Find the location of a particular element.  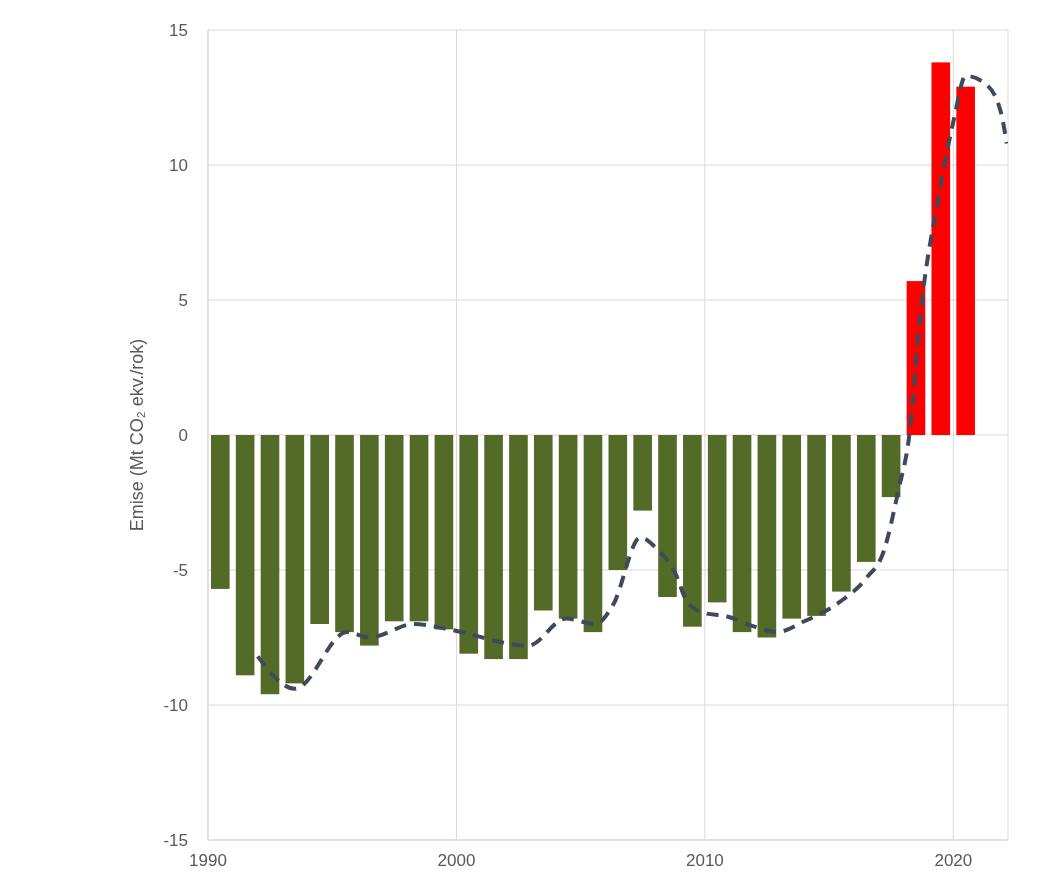

x-tick-label: 2020 is located at coordinates (953, 861).